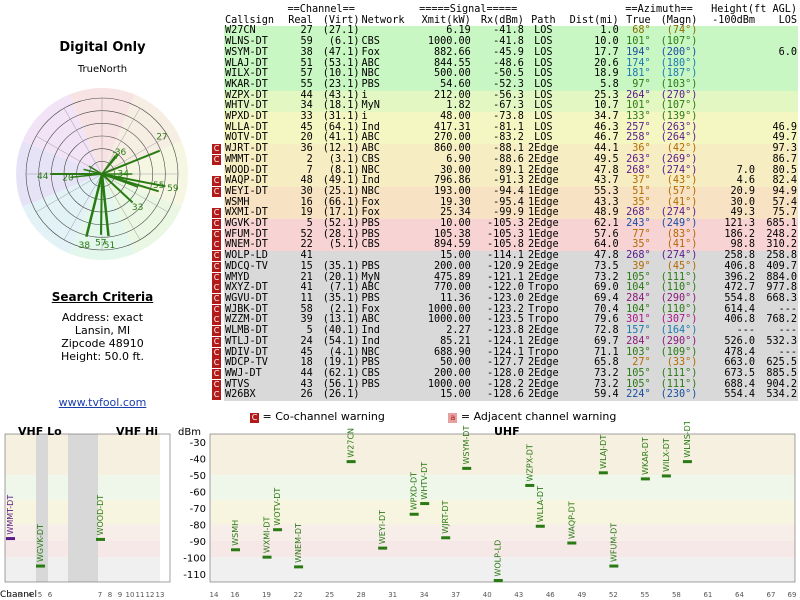 Image resolution: width=800 pixels, height=600 pixels. What do you see at coordinates (543, 203) in the screenshot?
I see `cell-path: 1Edge` at bounding box center [543, 203].